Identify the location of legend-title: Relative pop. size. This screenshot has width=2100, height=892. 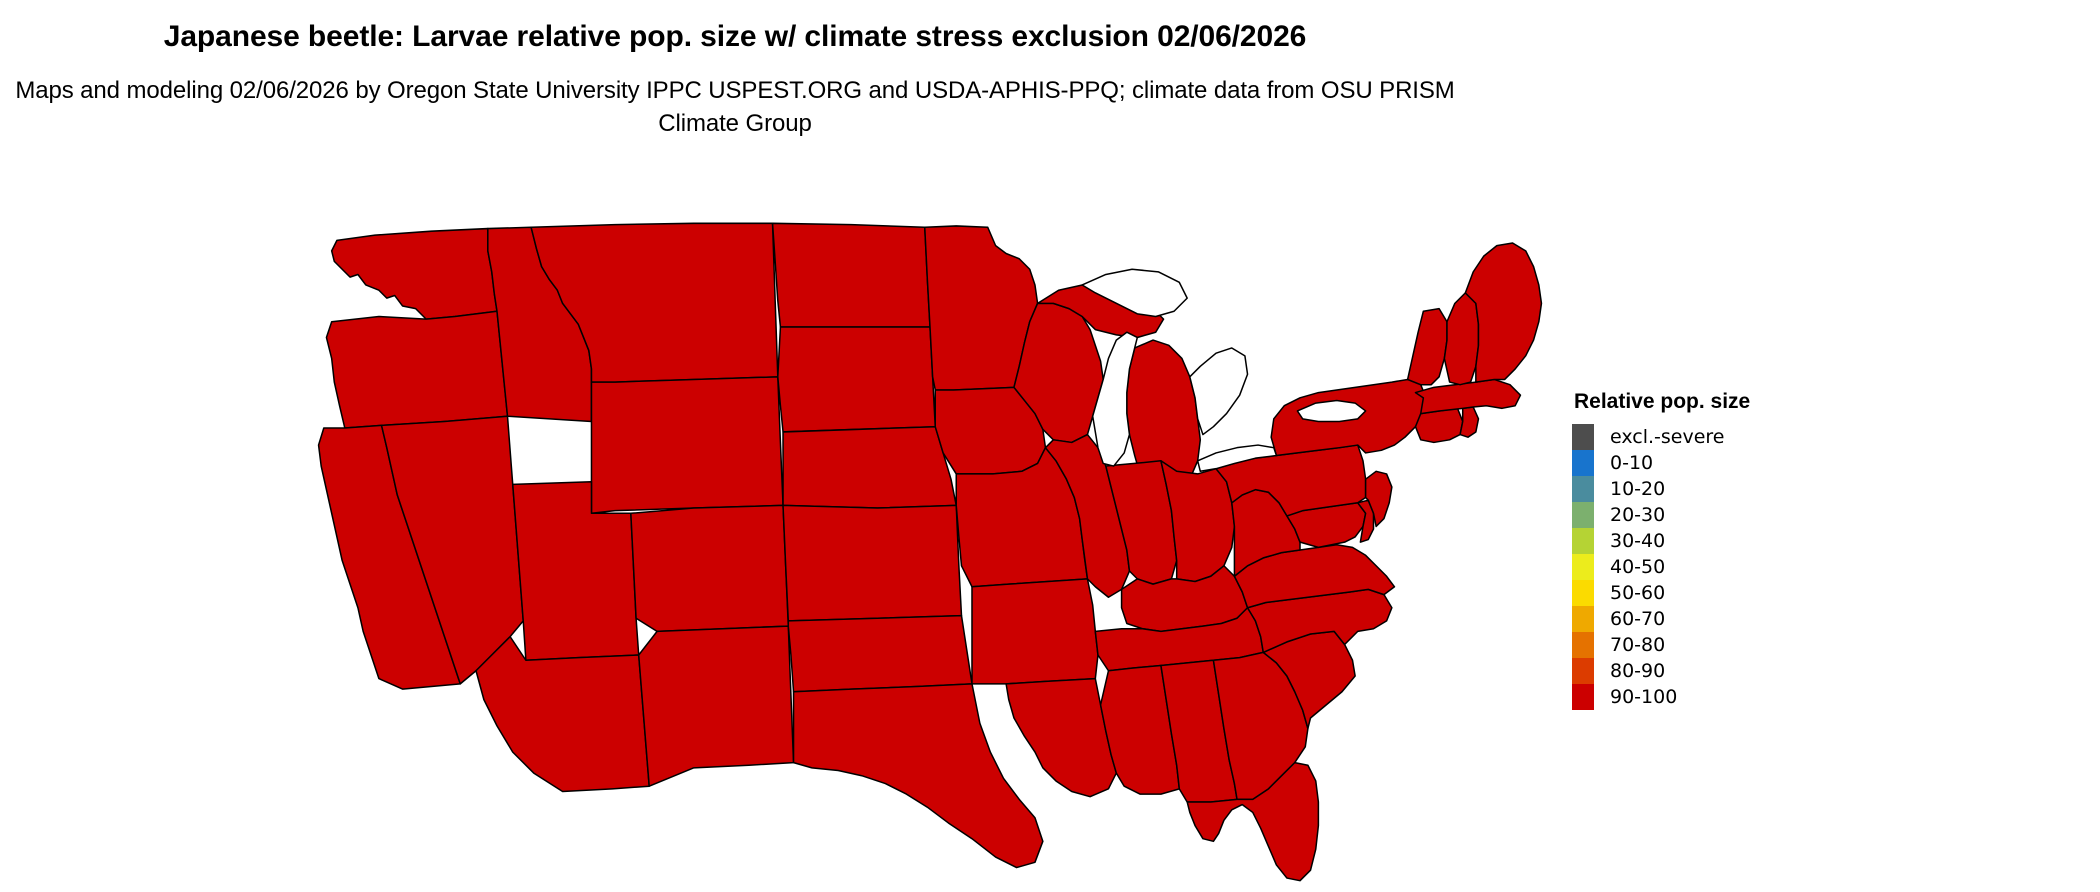
(1662, 401).